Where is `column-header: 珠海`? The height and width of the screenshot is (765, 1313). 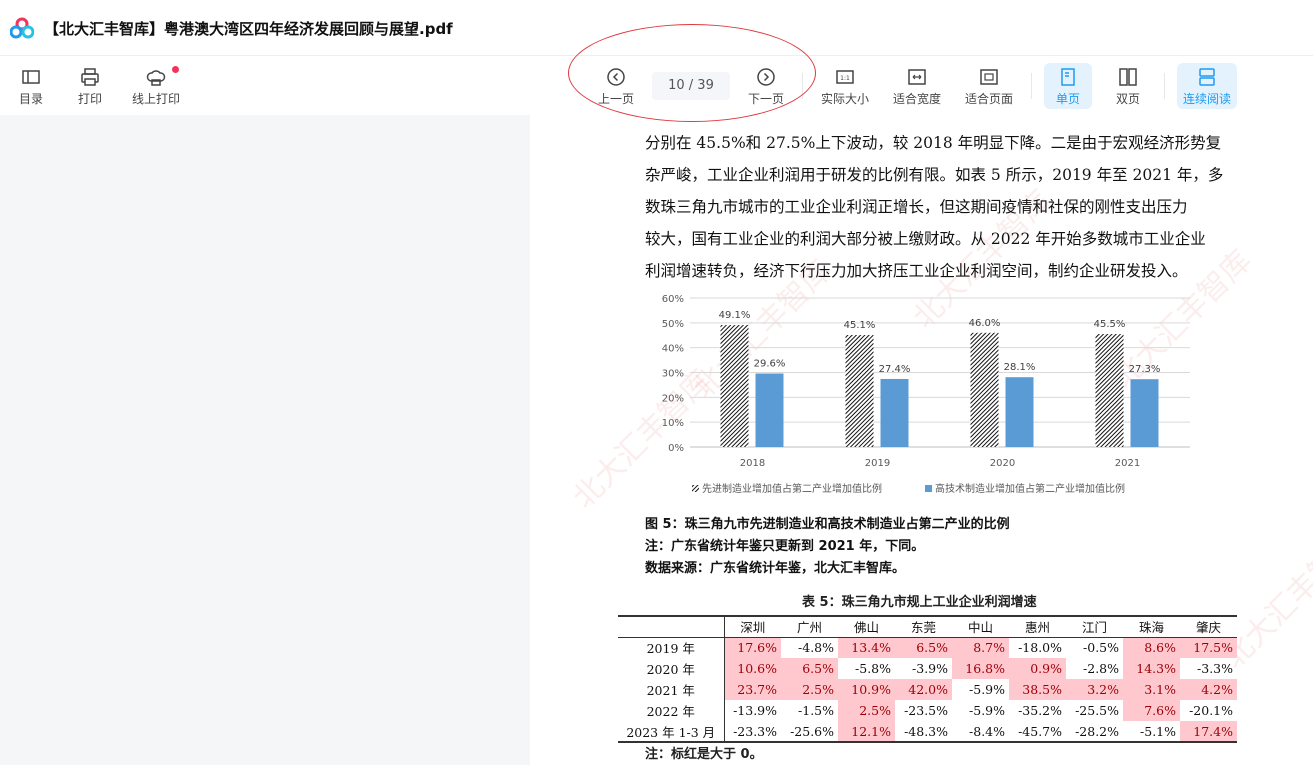
column-header: 珠海 is located at coordinates (1151, 626).